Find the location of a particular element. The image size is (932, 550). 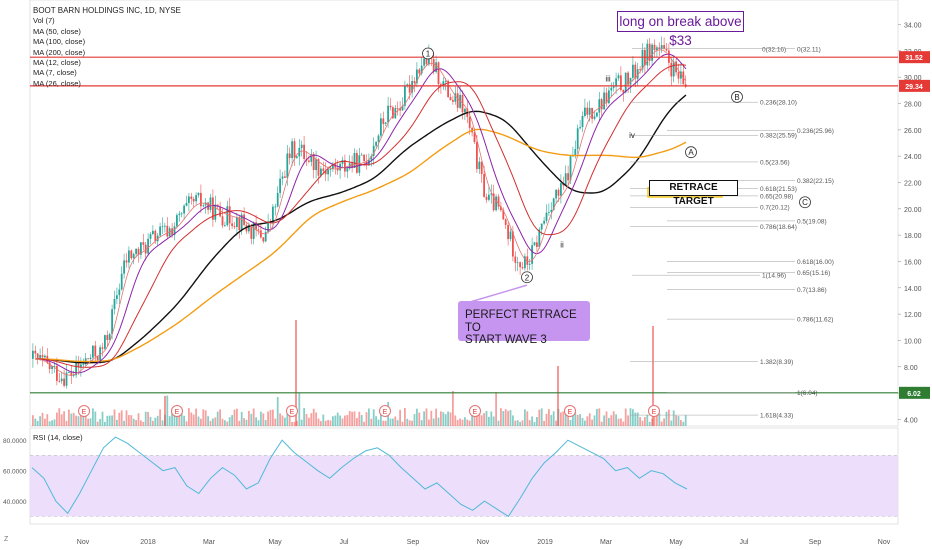

legend-ma200: MA (200, close) is located at coordinates (59, 52).